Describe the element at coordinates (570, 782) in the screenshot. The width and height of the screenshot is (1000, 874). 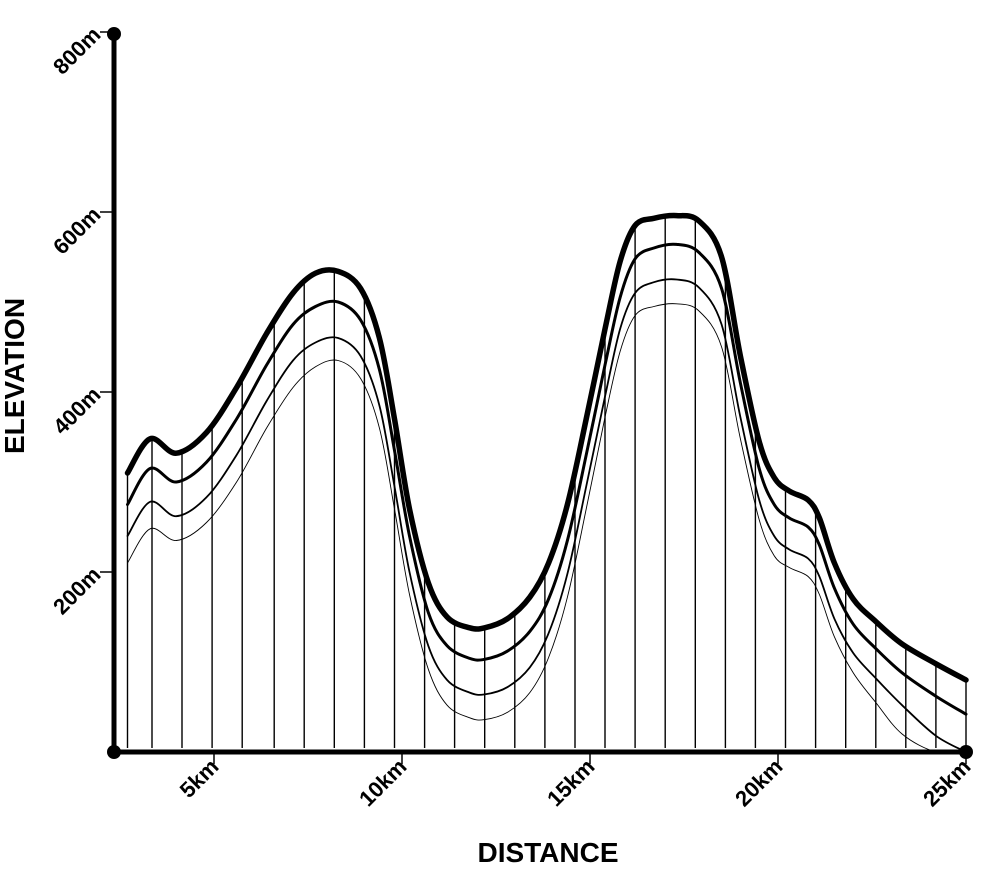
I see `x-tick-label: 15km` at that location.